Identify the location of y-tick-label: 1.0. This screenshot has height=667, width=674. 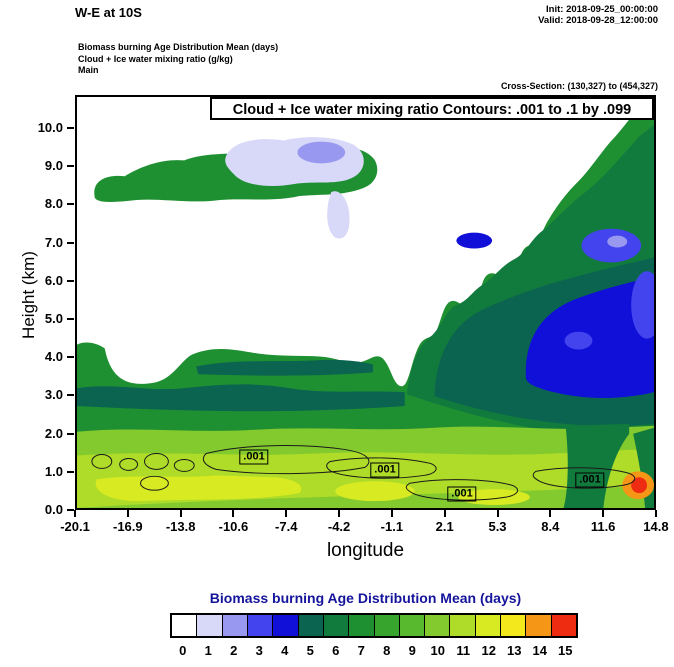
(53, 471).